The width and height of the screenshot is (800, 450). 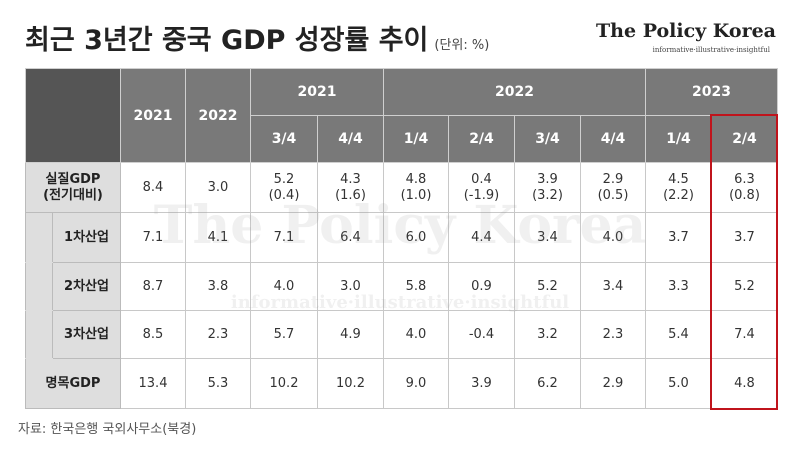 What do you see at coordinates (514, 92) in the screenshot?
I see `group-header: 2022` at bounding box center [514, 92].